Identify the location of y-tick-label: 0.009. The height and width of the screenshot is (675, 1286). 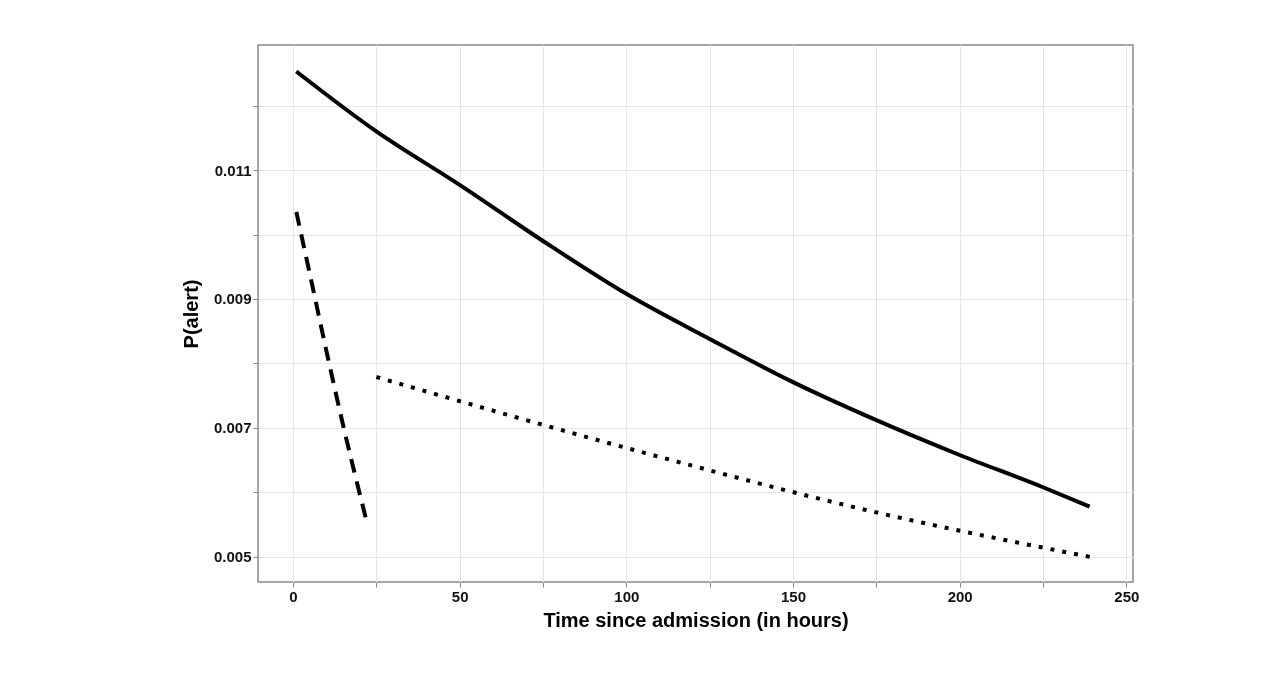
(232, 299).